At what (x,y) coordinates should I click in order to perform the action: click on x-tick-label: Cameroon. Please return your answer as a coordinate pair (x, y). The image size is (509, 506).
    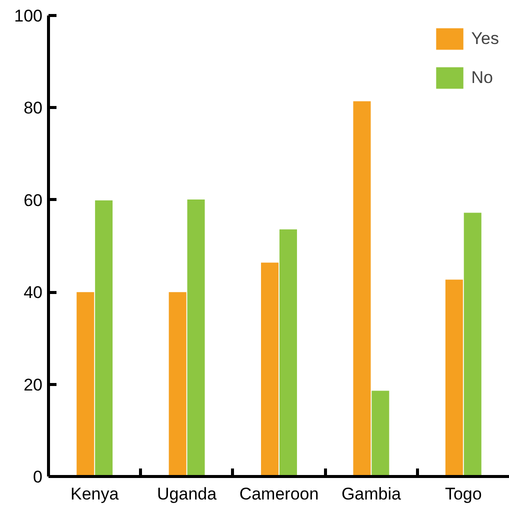
    Looking at the image, I should click on (279, 494).